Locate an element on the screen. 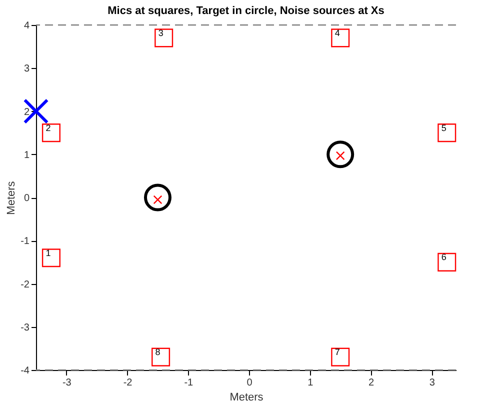  x-tick-label: -2 is located at coordinates (128, 383).